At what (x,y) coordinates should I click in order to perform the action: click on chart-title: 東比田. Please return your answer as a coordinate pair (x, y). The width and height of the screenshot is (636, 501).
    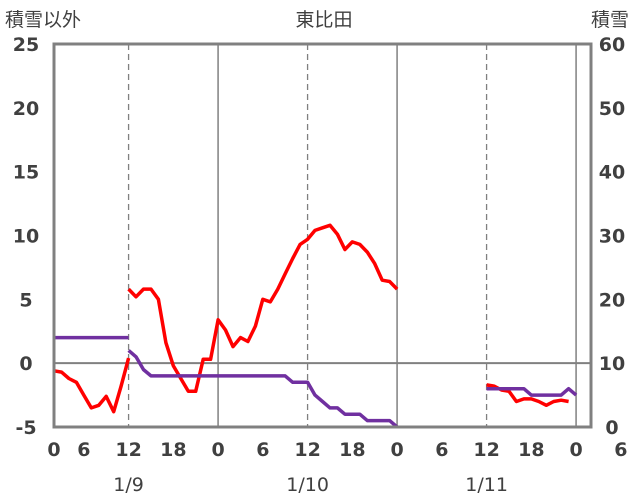
    Looking at the image, I should click on (323, 20).